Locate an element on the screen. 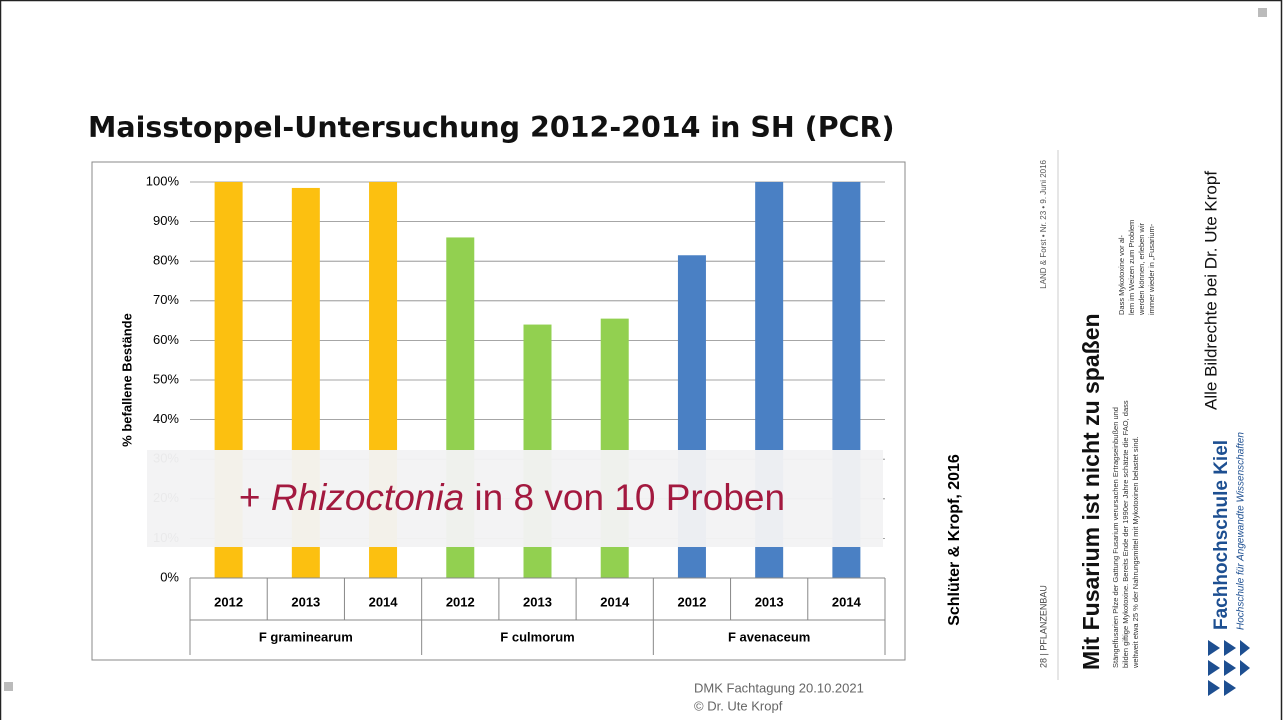 The image size is (1283, 725). annotation-box is located at coordinates (515, 498).